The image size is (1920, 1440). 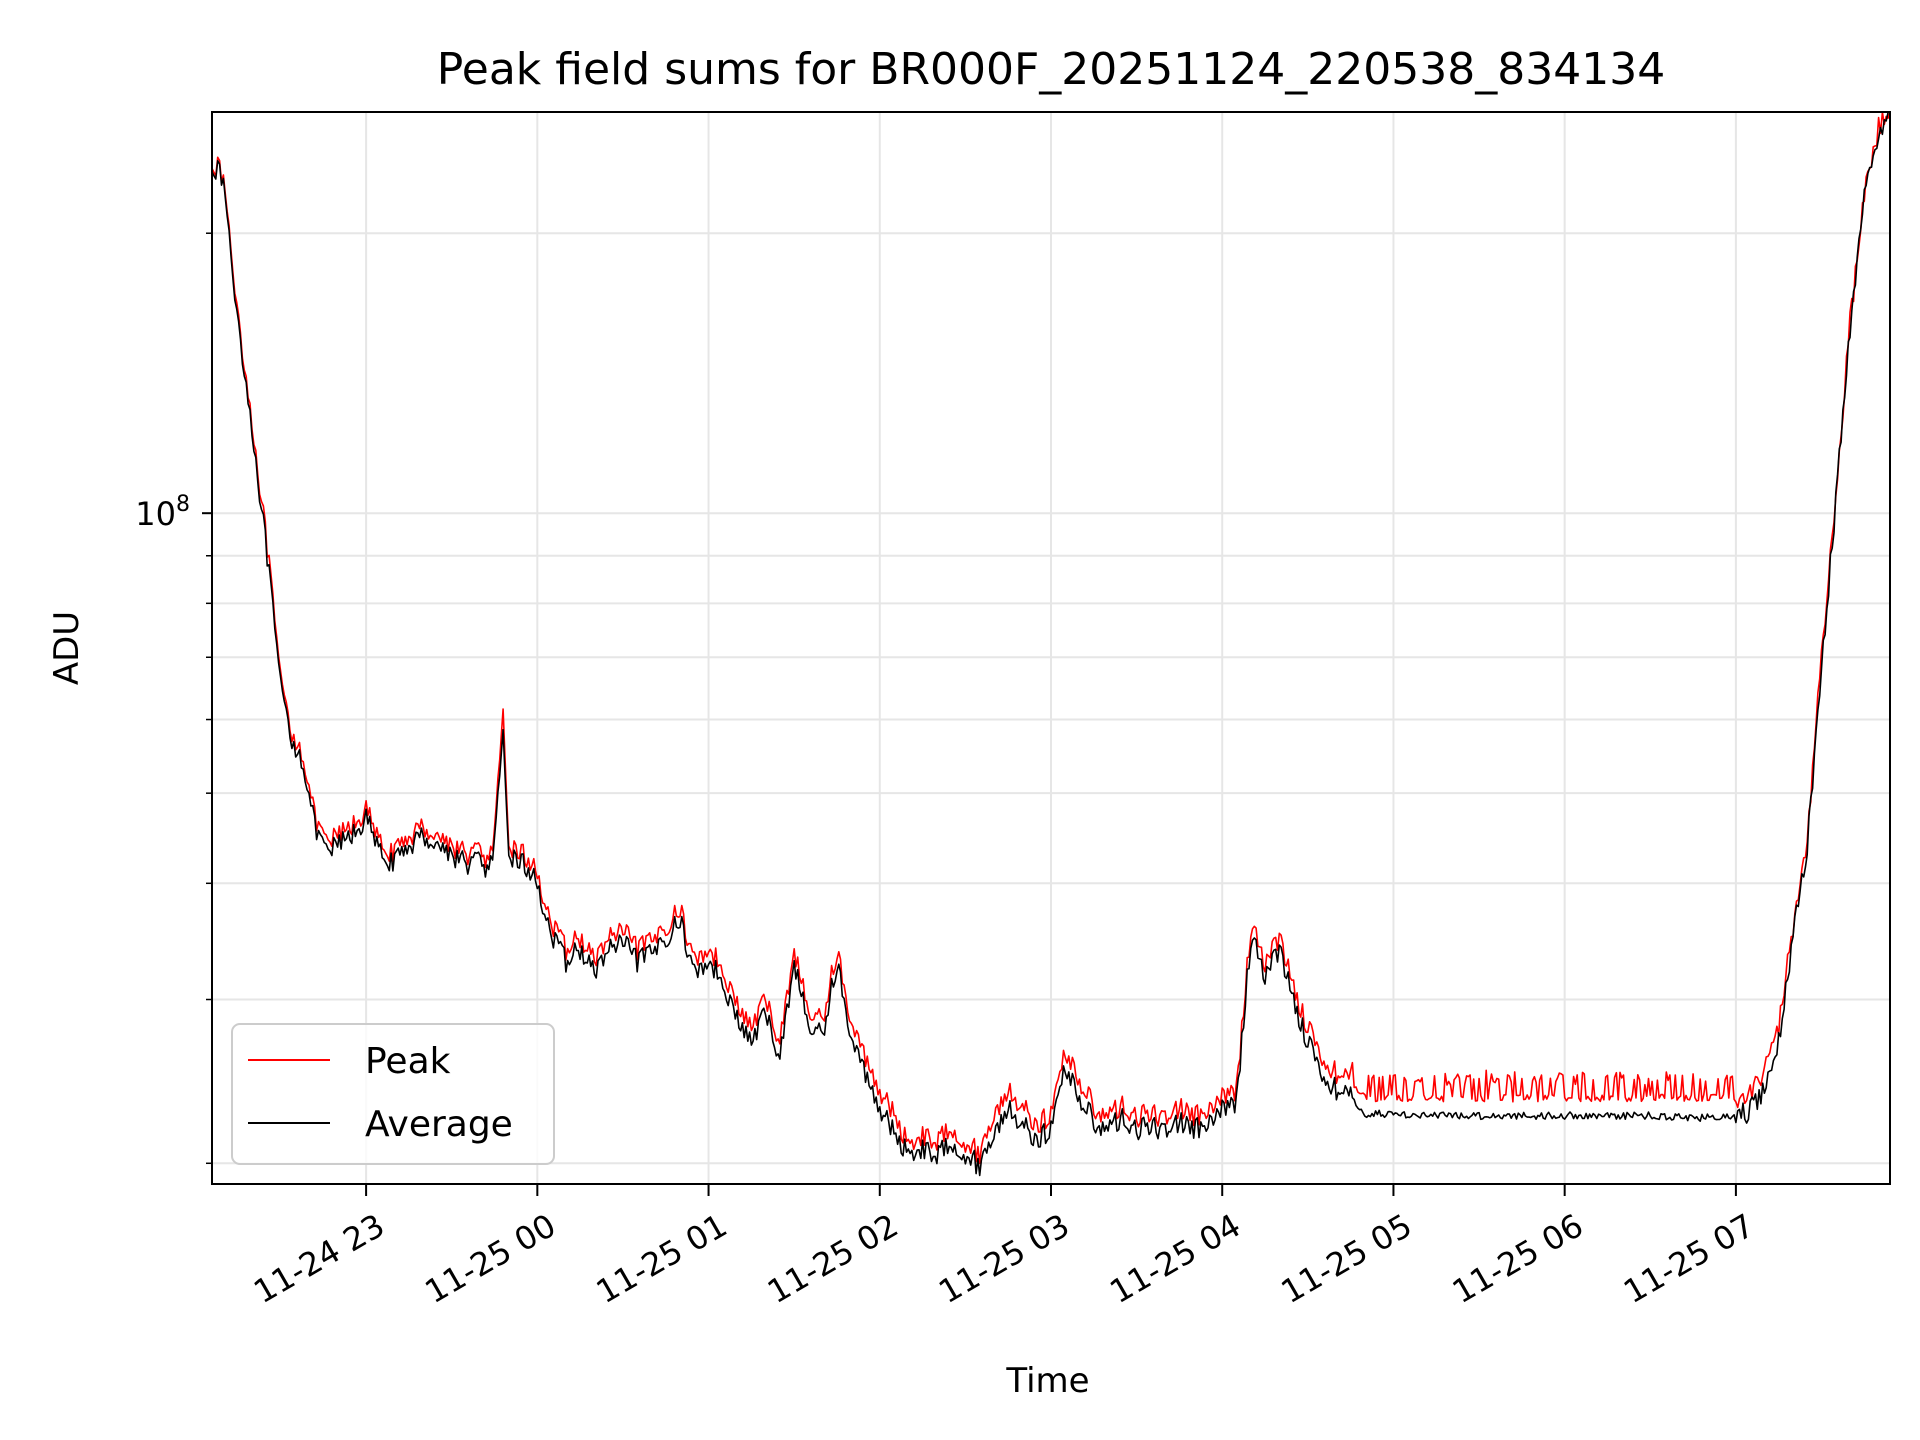 I want to click on y-tick-label: 108, so click(x=162, y=512).